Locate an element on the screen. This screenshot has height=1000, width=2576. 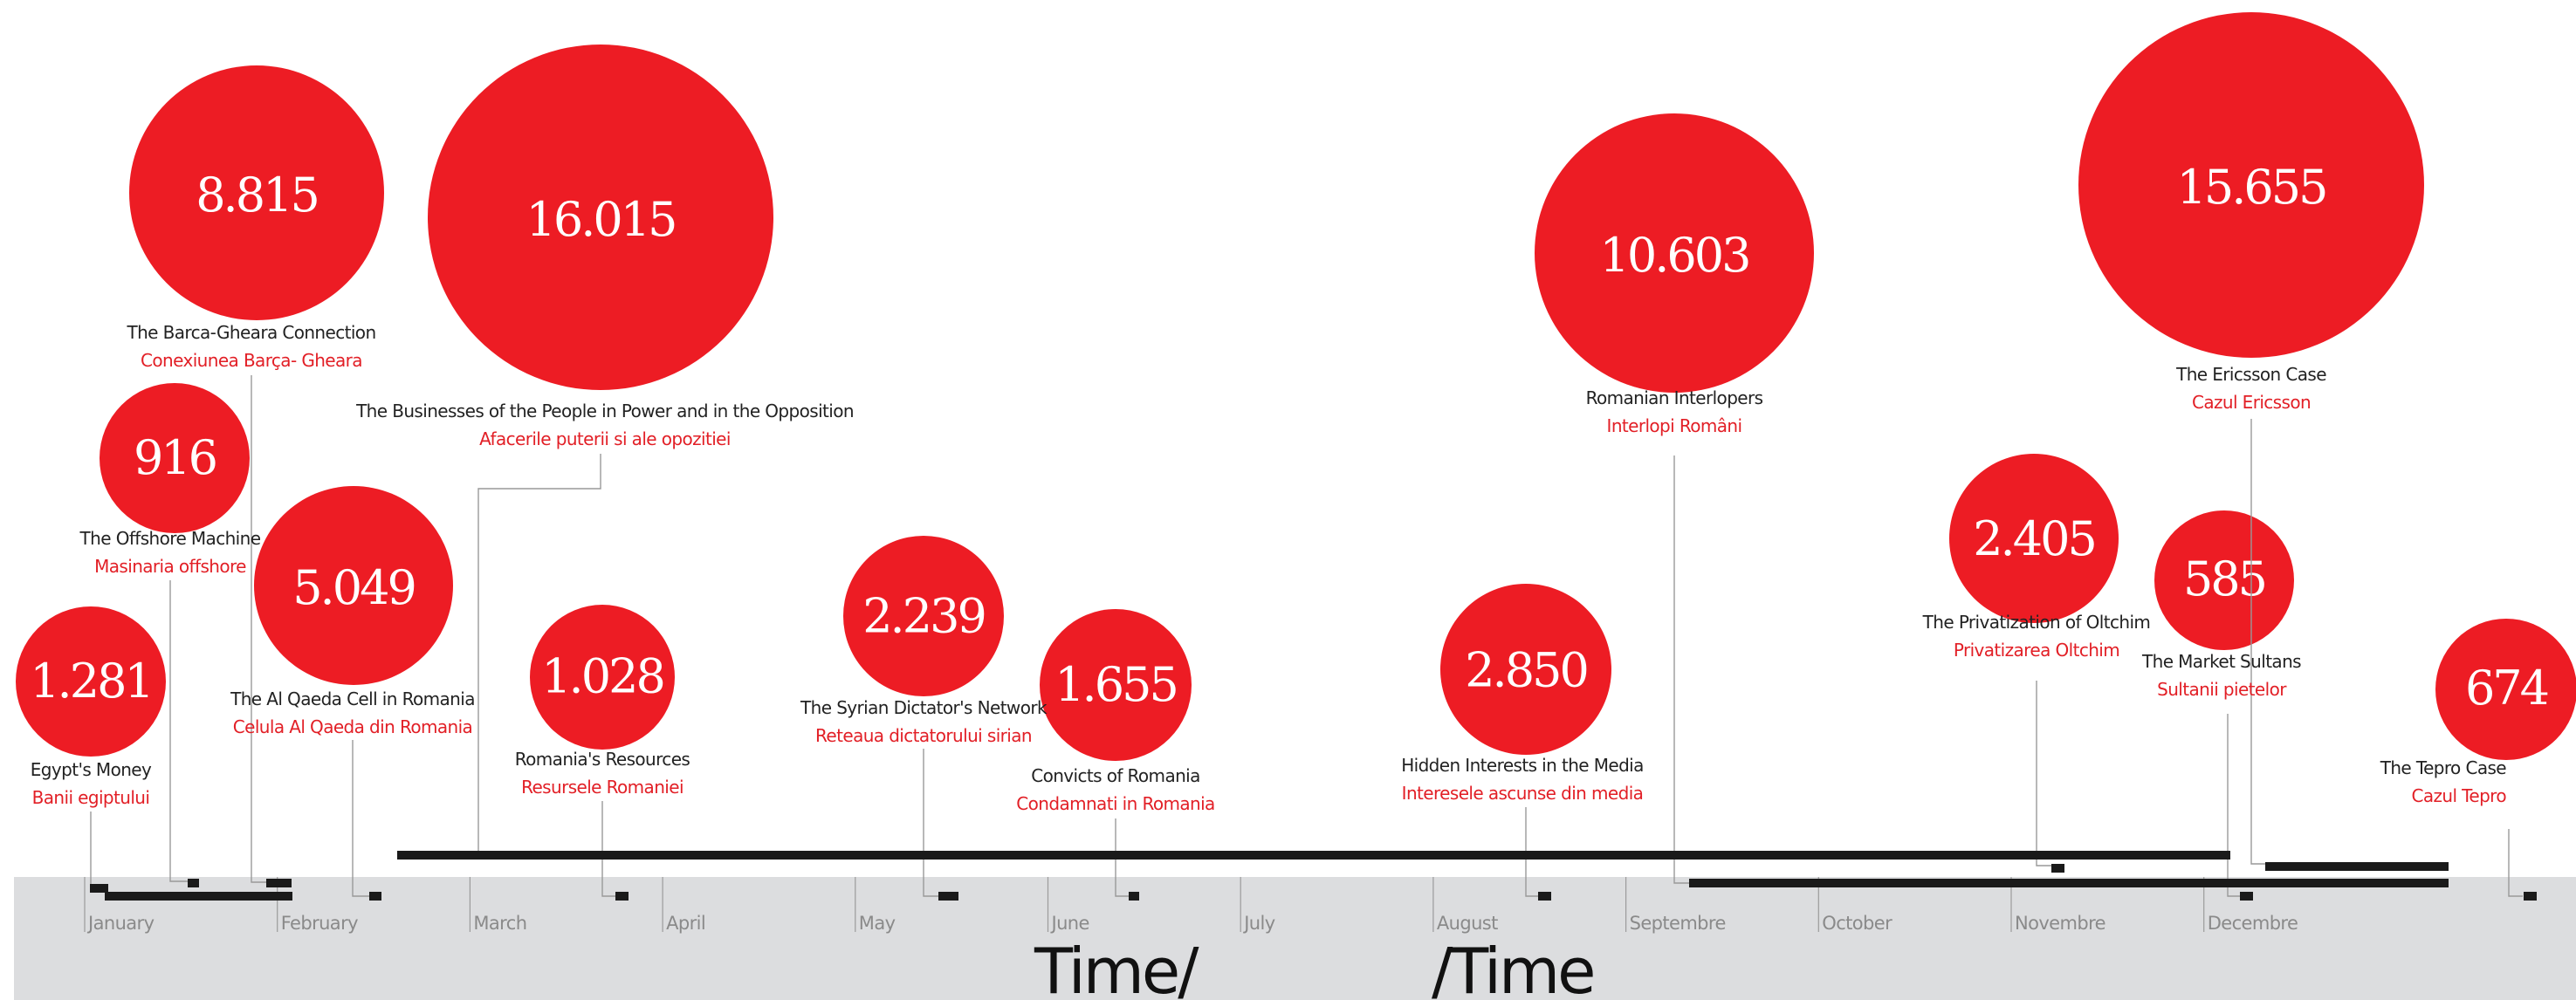
bubble-value-label: 585 is located at coordinates (2224, 578).